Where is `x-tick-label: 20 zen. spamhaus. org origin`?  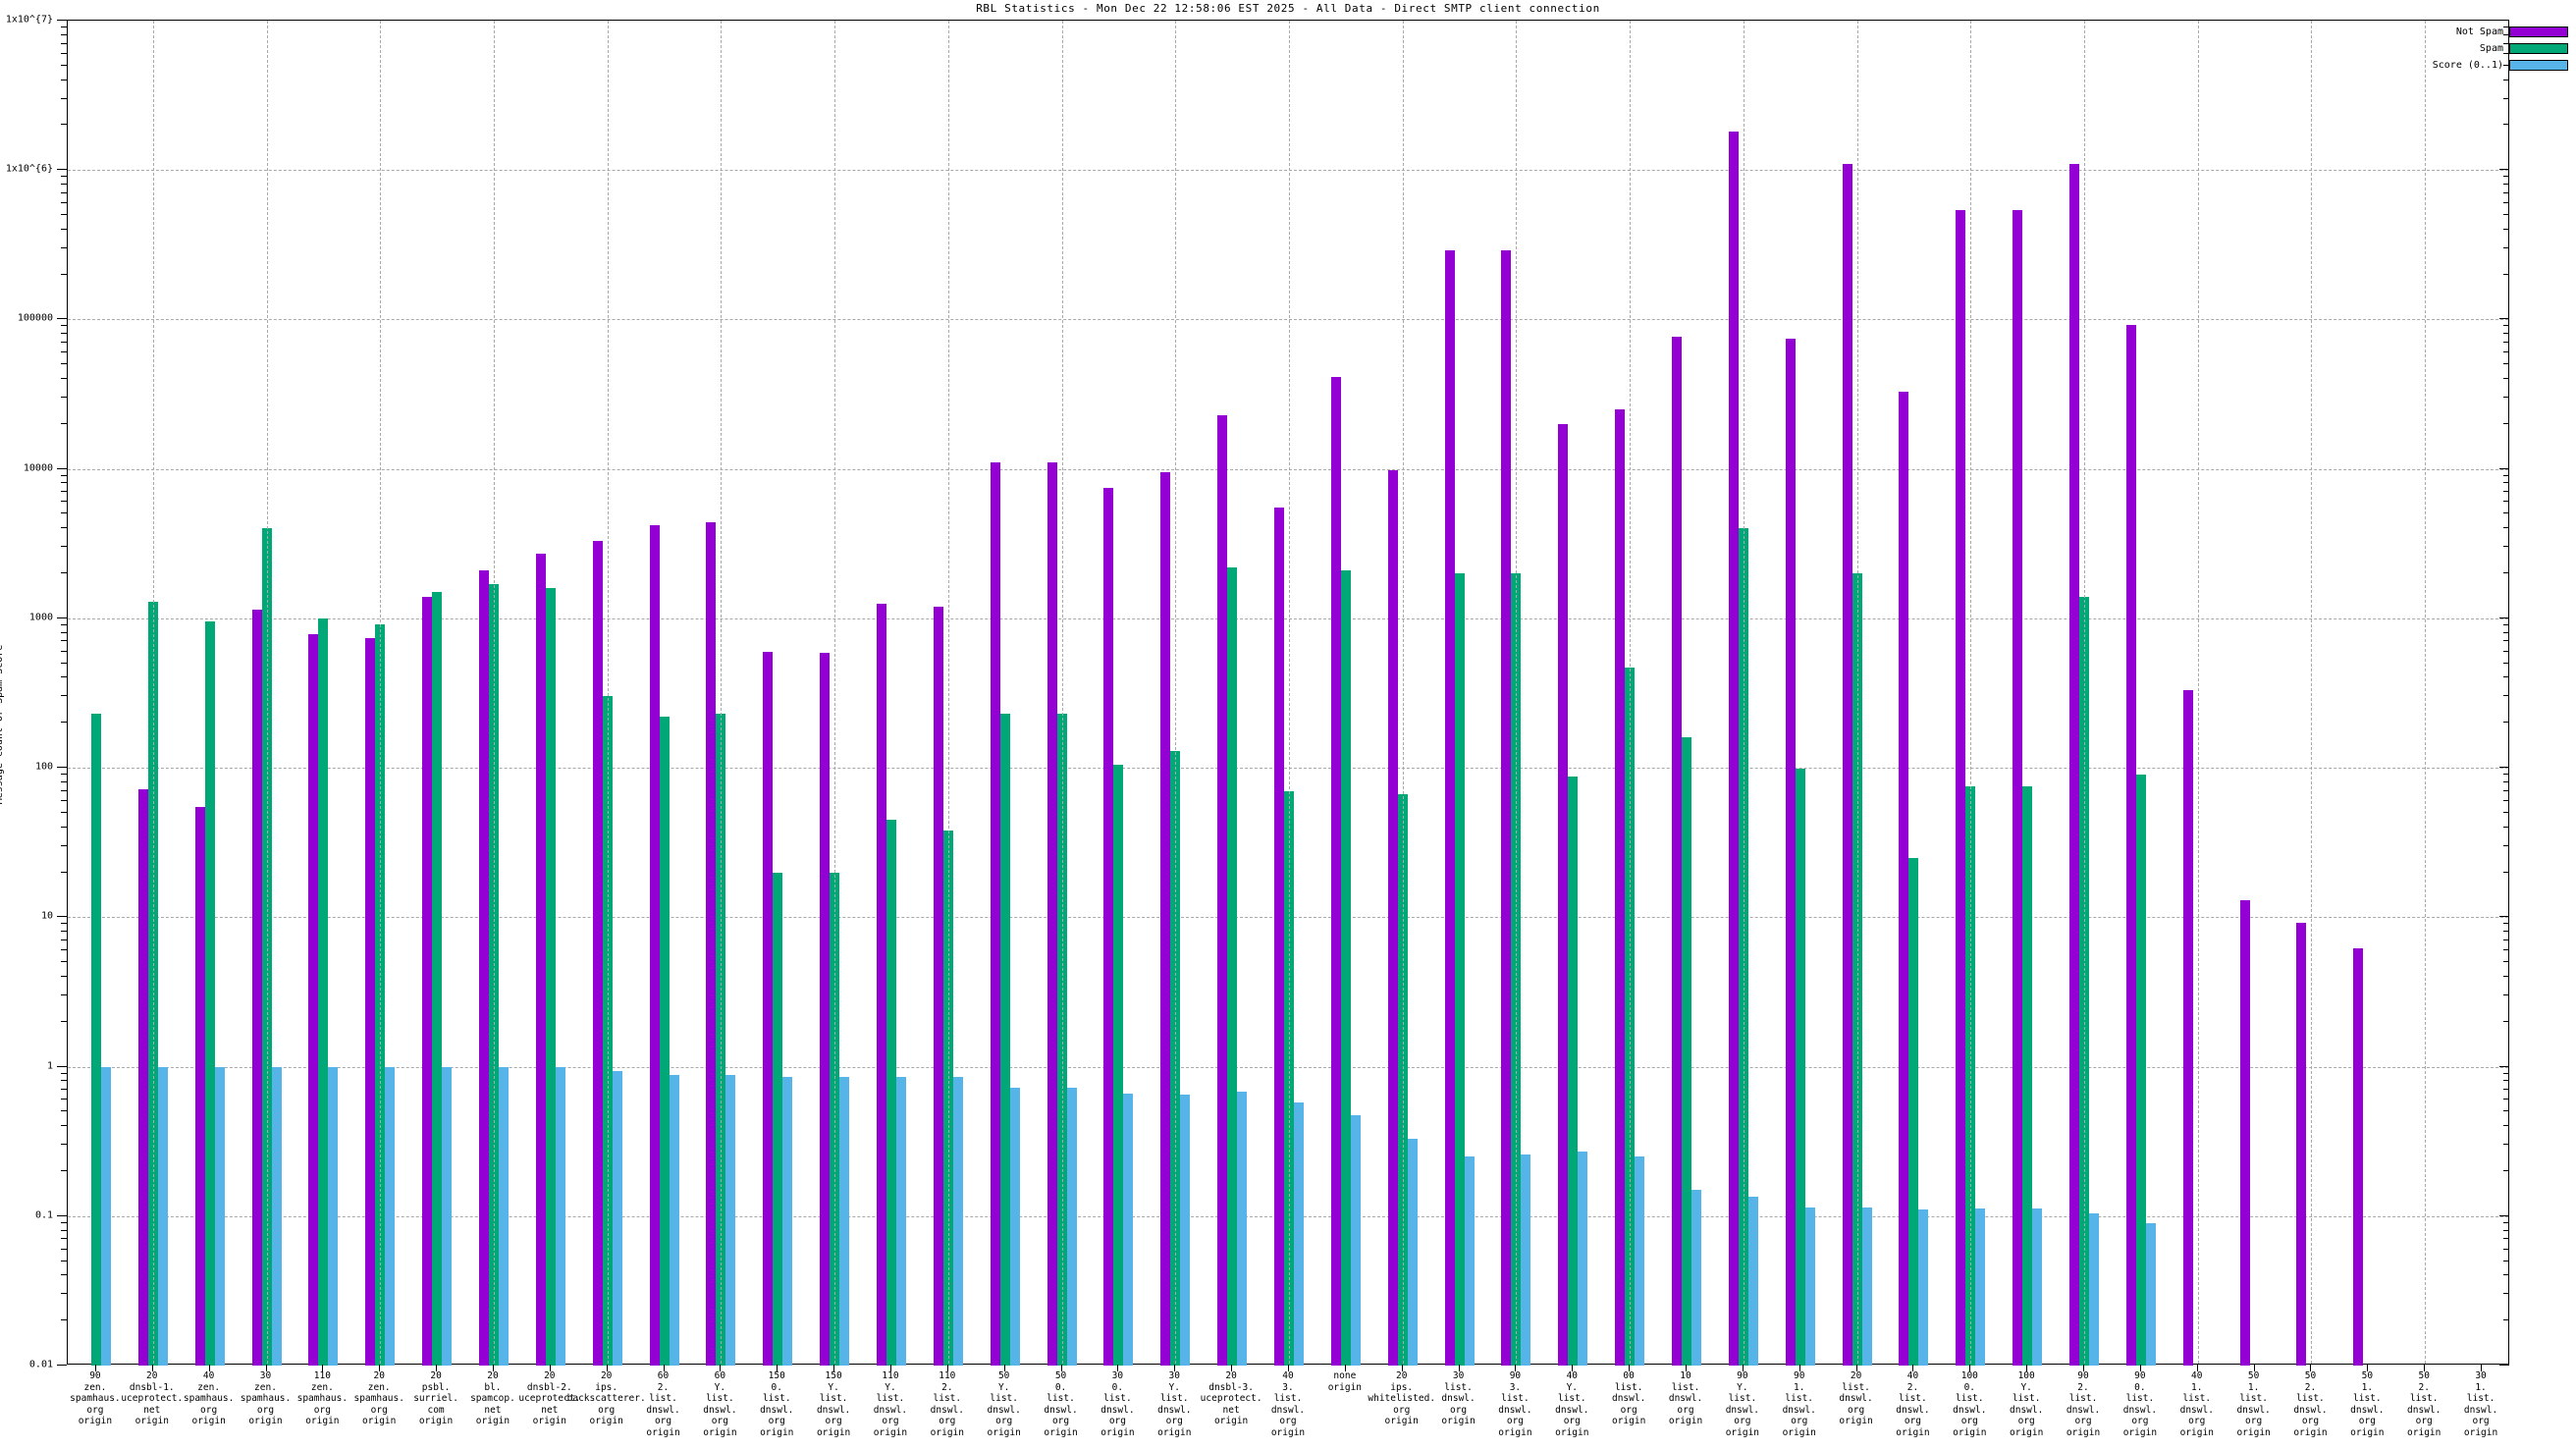 x-tick-label: 20 zen. spamhaus. org origin is located at coordinates (378, 1398).